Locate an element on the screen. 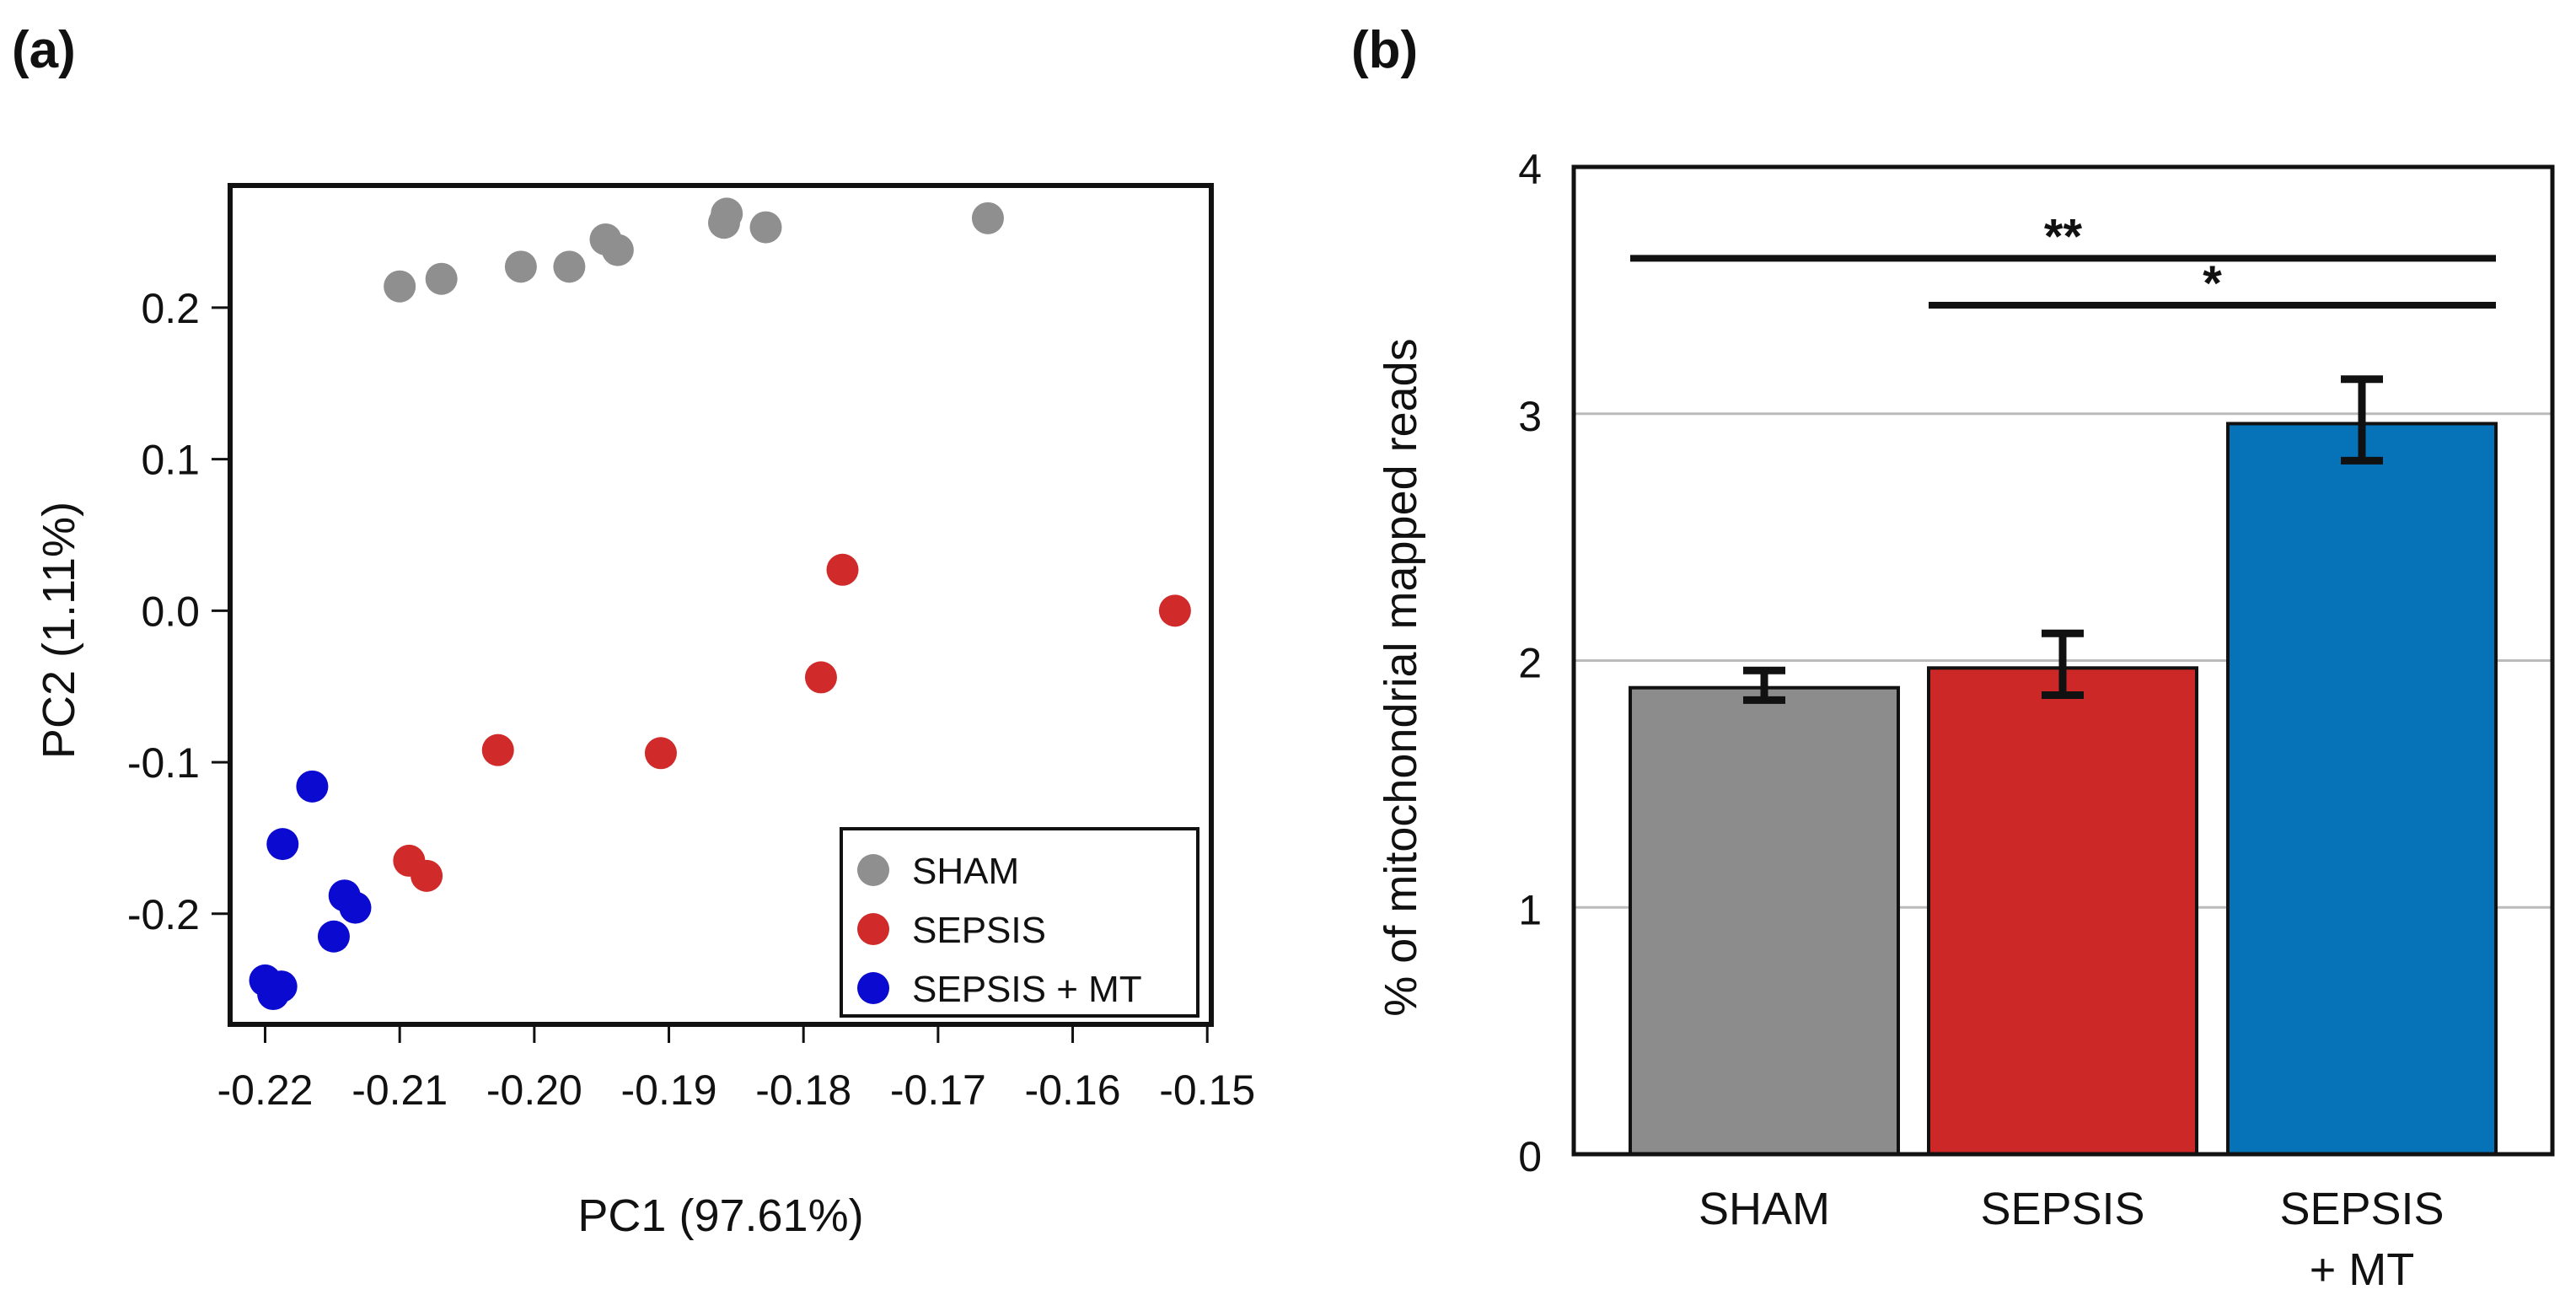 The height and width of the screenshot is (1295, 2576). y-tick-label: 1 is located at coordinates (1530, 909).